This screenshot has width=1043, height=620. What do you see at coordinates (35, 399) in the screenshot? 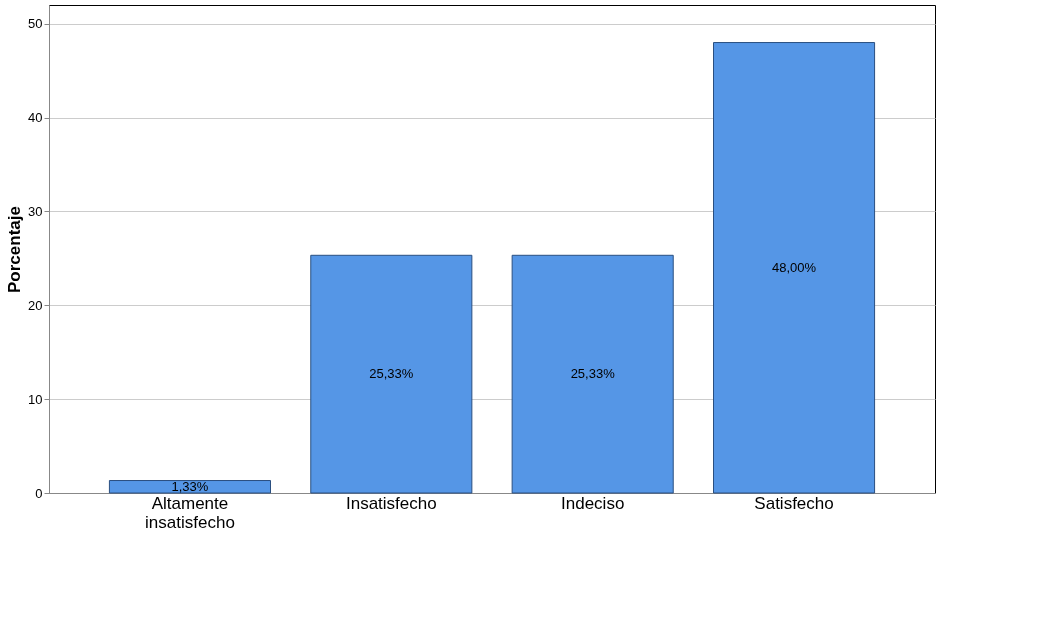
I see `y-tick-label: 10` at bounding box center [35, 399].